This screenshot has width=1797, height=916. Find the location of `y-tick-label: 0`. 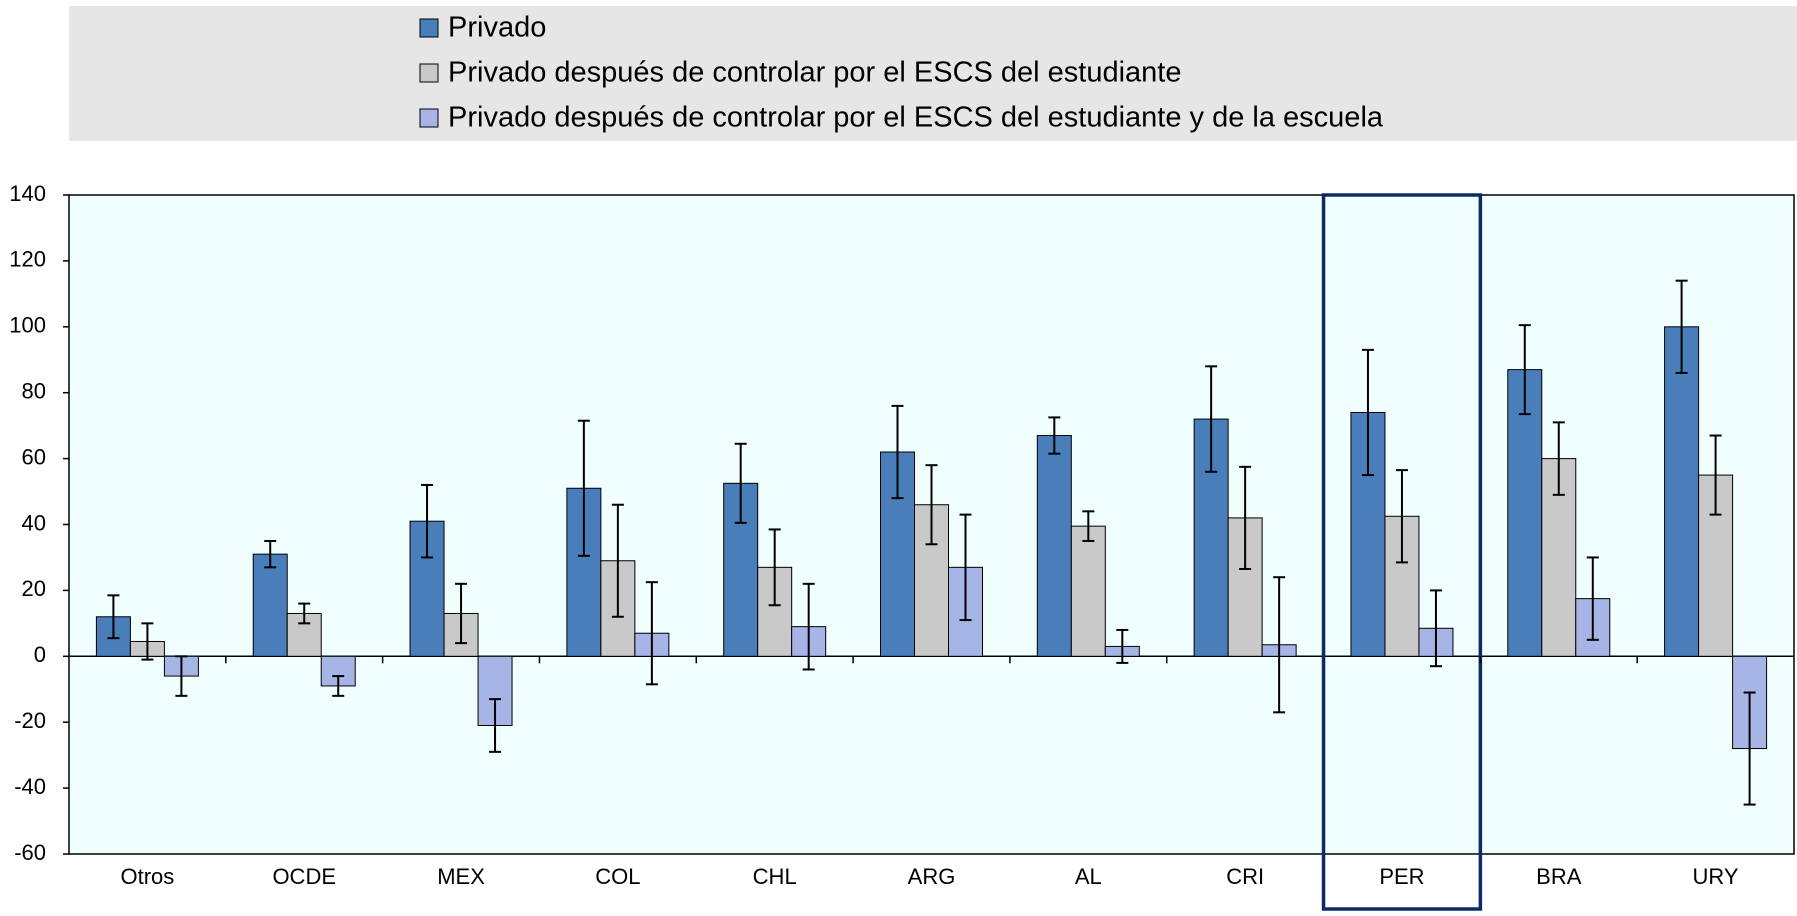

y-tick-label: 0 is located at coordinates (40, 654).